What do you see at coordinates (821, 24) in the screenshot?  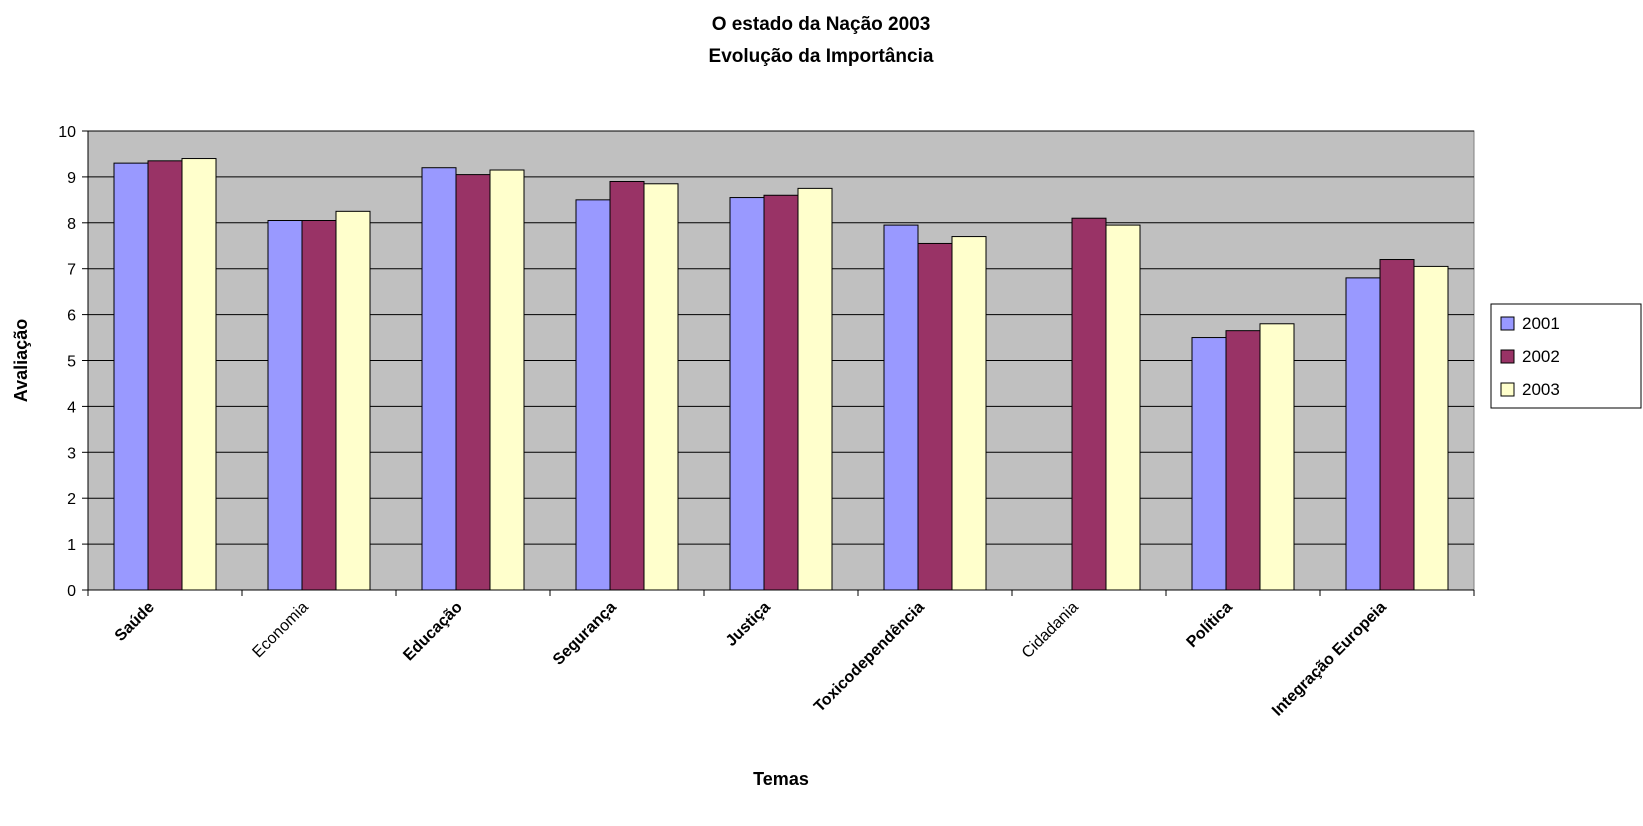 I see `chart-title: O estado da Nação 2003` at bounding box center [821, 24].